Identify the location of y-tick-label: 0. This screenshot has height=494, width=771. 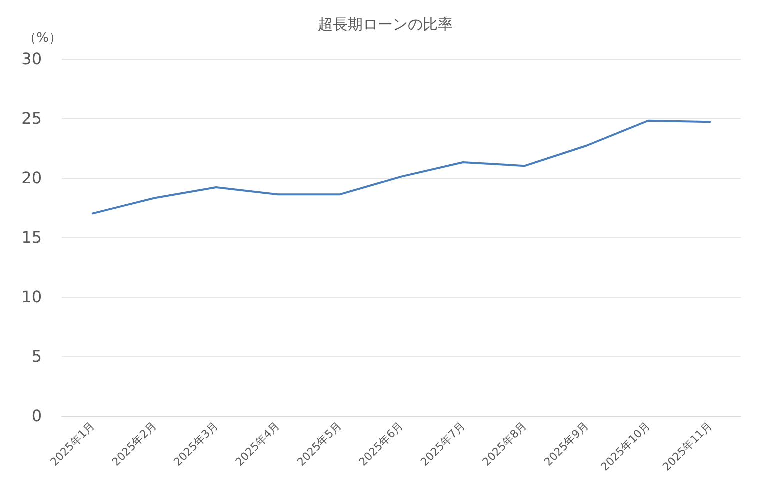
(37, 416).